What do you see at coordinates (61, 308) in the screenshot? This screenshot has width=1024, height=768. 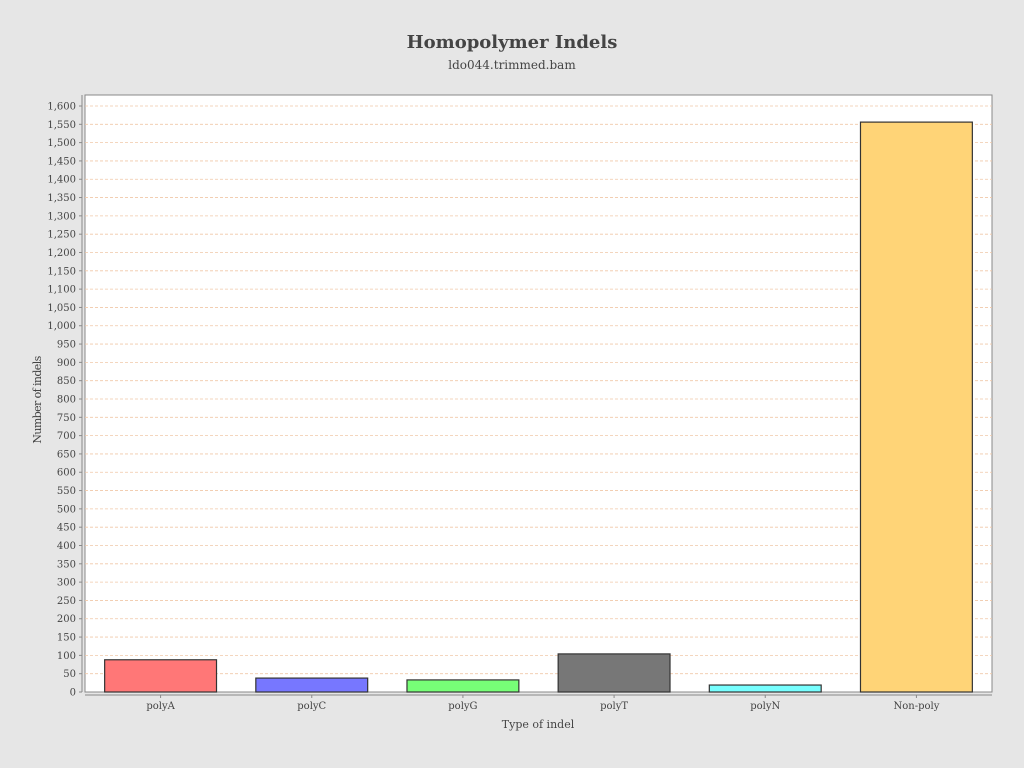 I see `y-tick-label: 1,050` at bounding box center [61, 308].